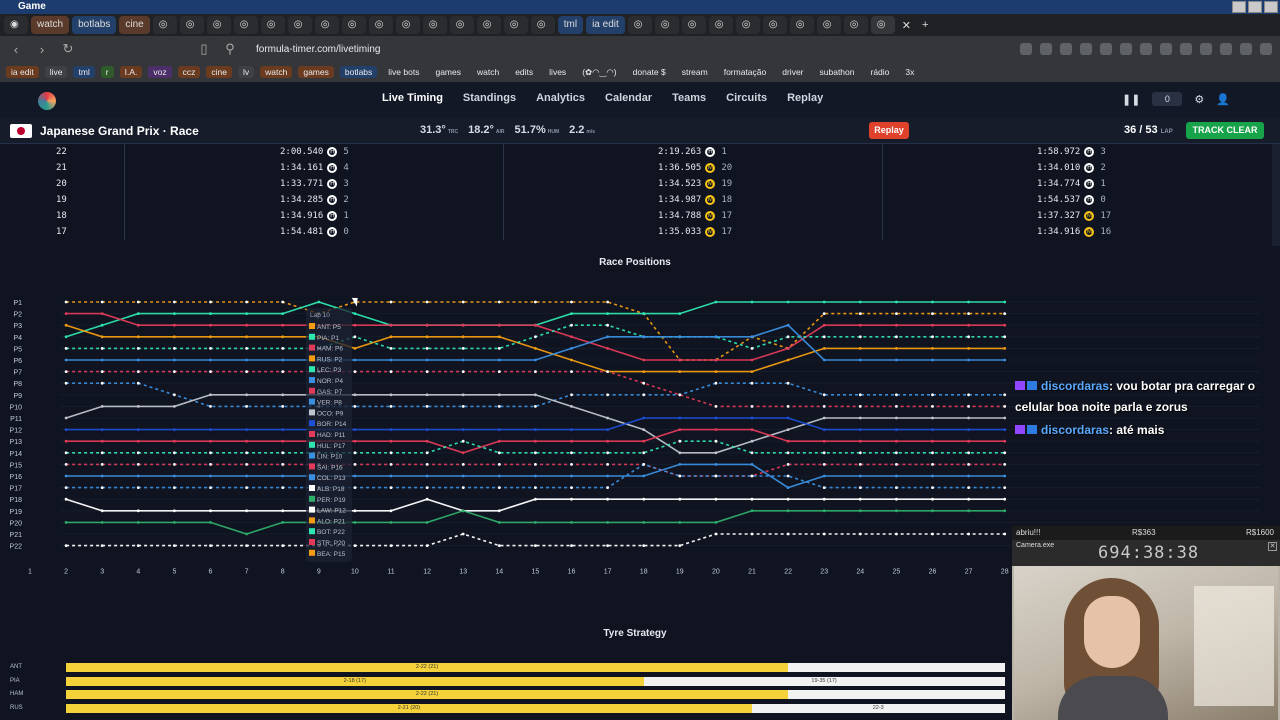 The width and height of the screenshot is (1280, 720). I want to click on browser-tab: ia edit, so click(605, 25).